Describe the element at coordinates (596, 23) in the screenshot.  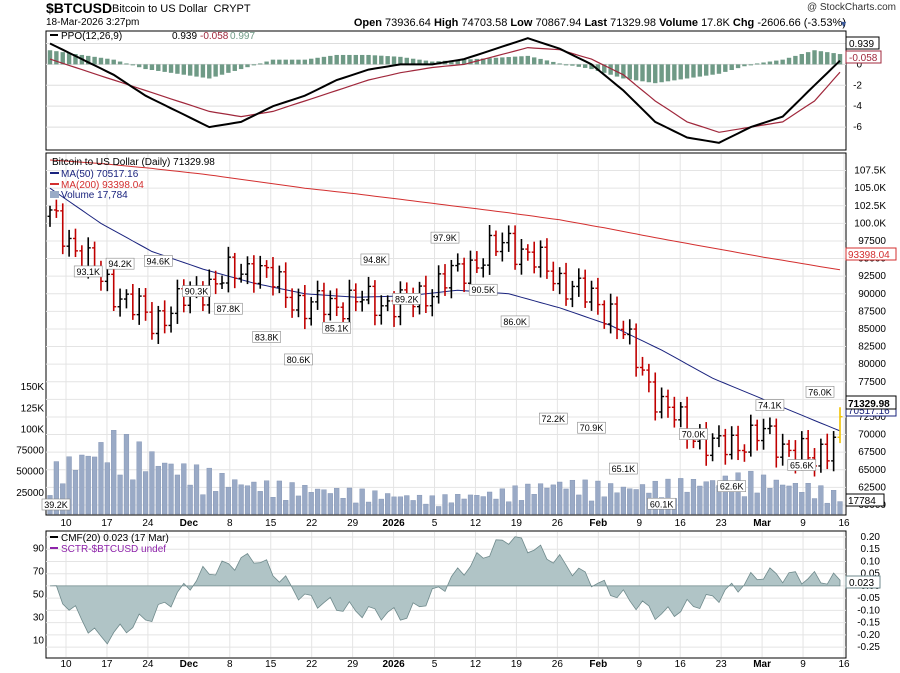
I see `last-label: Last` at that location.